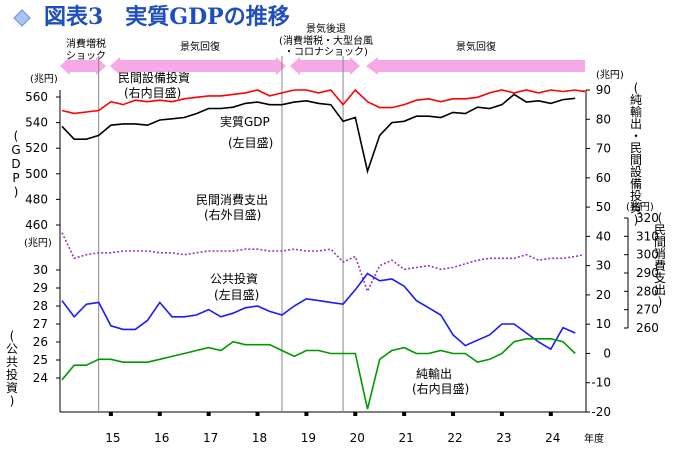  What do you see at coordinates (318, 373) in the screenshot?
I see `net_exports-line` at bounding box center [318, 373].